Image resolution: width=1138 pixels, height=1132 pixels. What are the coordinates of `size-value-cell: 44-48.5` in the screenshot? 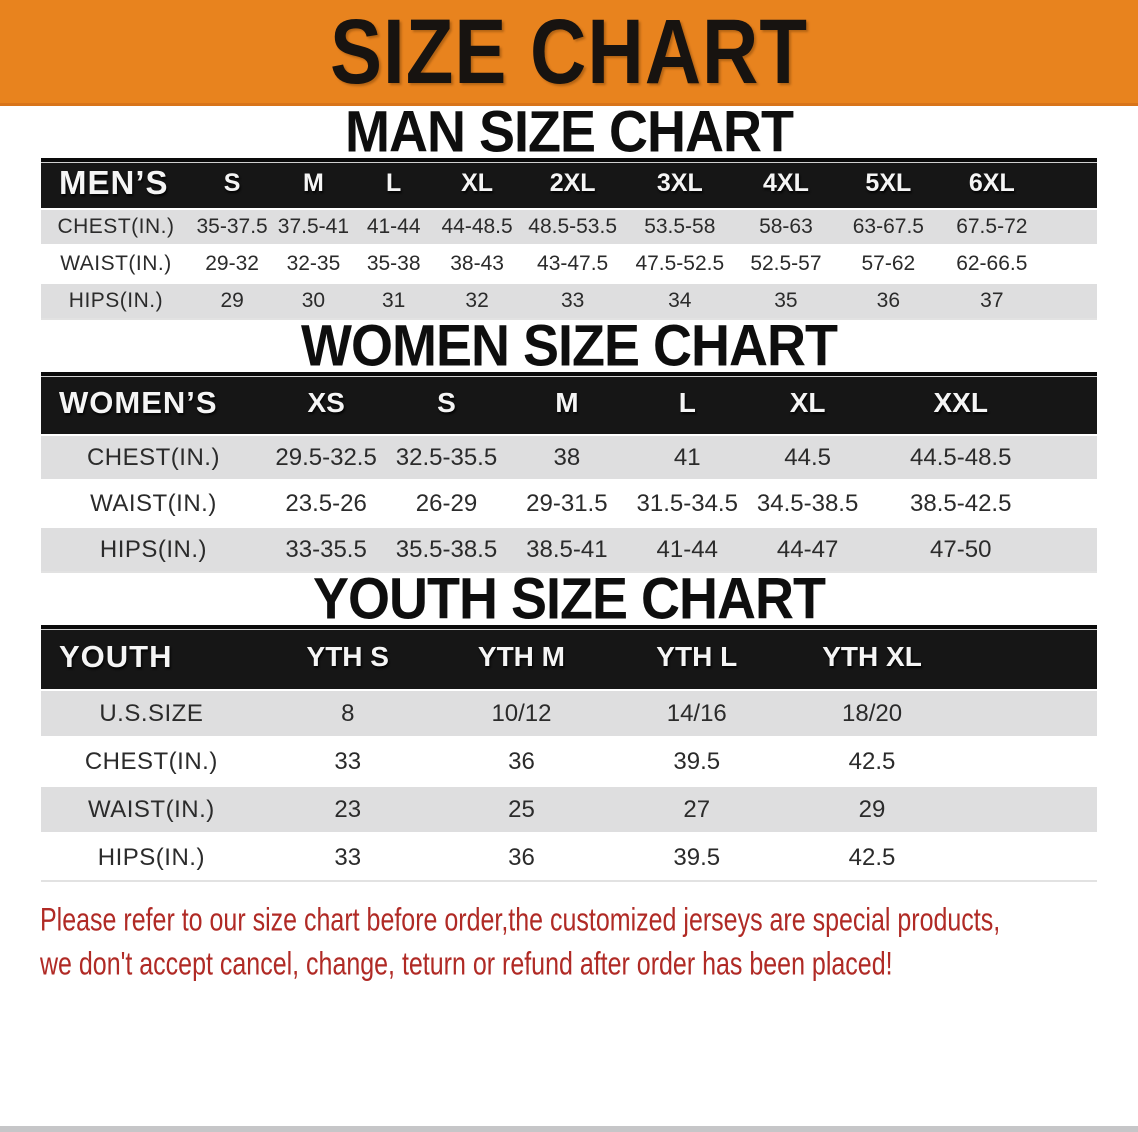 It's located at (477, 228).